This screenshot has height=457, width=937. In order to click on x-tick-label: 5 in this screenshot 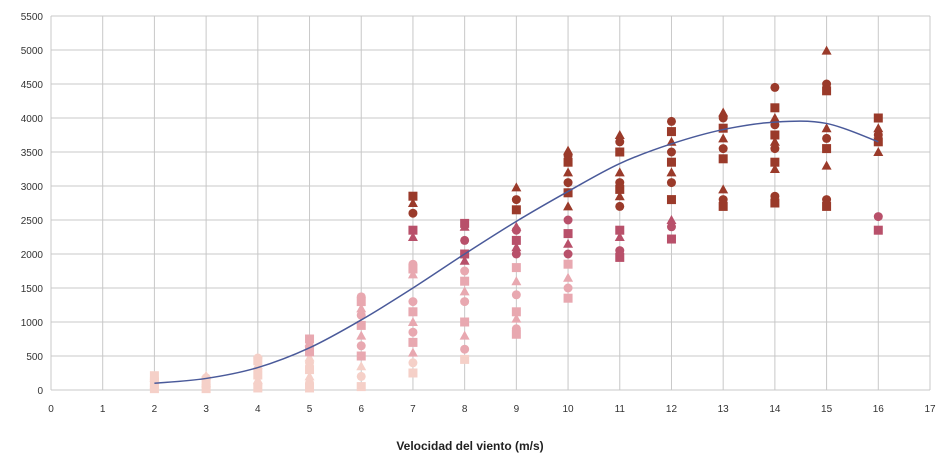, I will do `click(310, 409)`.